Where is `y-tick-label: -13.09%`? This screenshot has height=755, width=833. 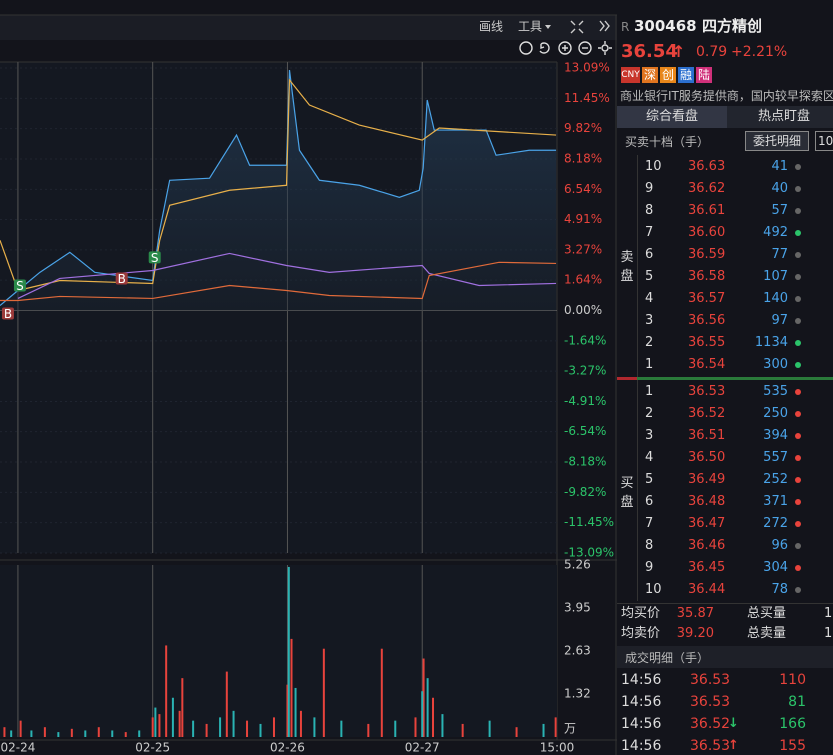
y-tick-label: -13.09% is located at coordinates (589, 553).